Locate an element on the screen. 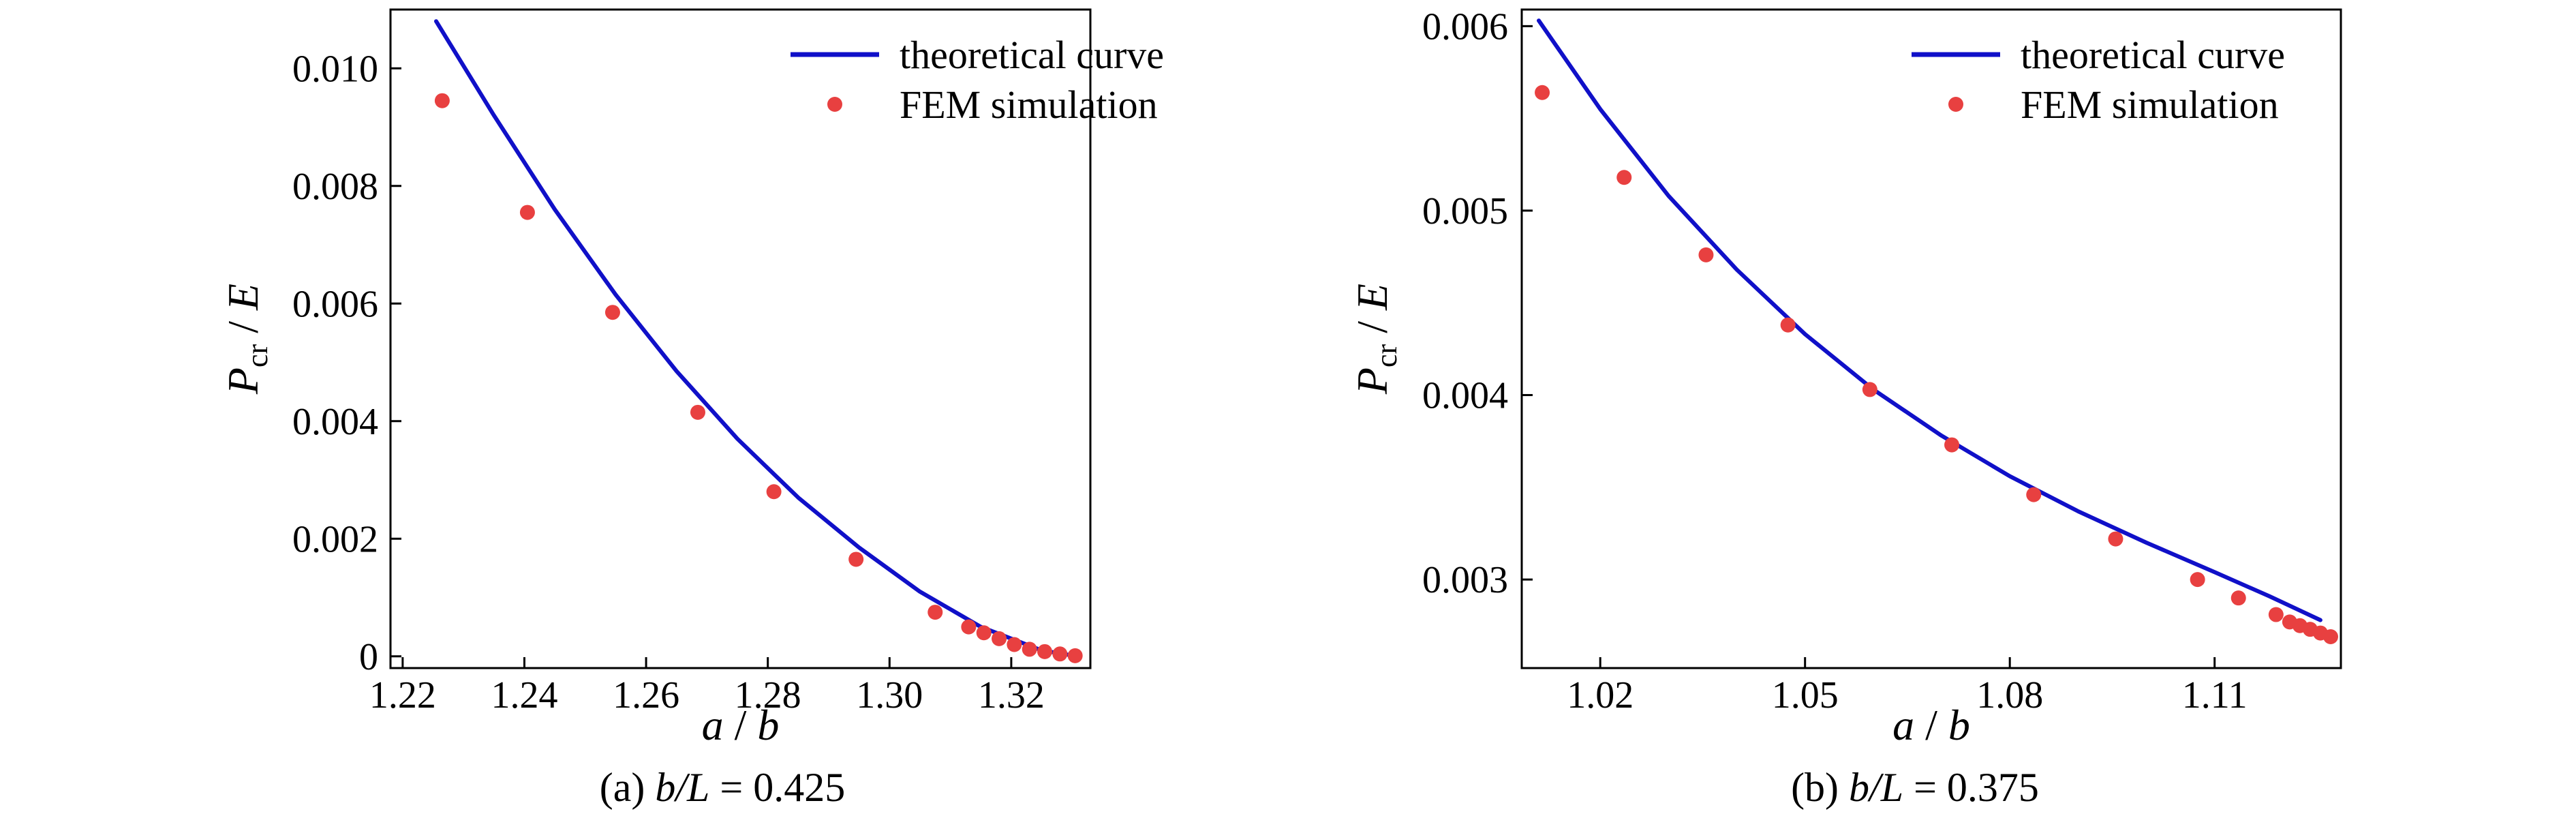  x-tick-label: 1.05 is located at coordinates (1805, 695).